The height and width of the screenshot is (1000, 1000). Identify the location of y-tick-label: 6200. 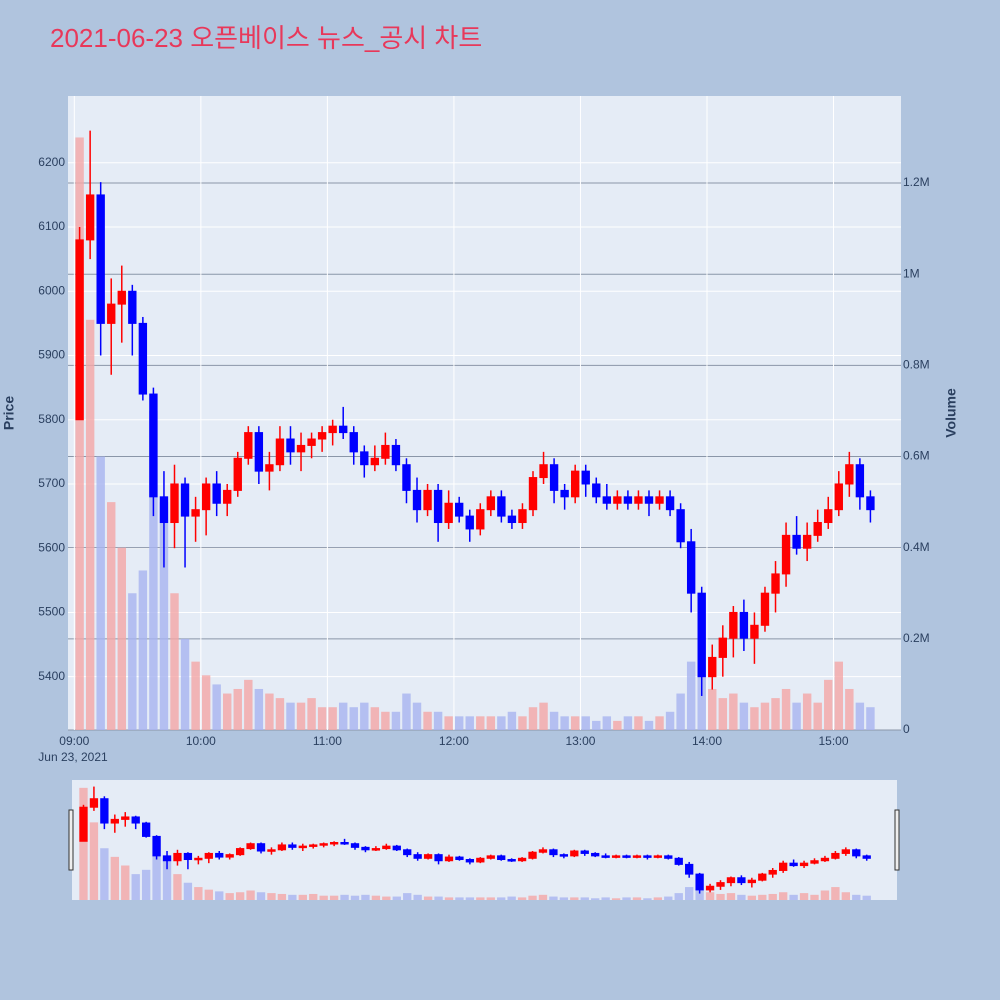
(51, 162).